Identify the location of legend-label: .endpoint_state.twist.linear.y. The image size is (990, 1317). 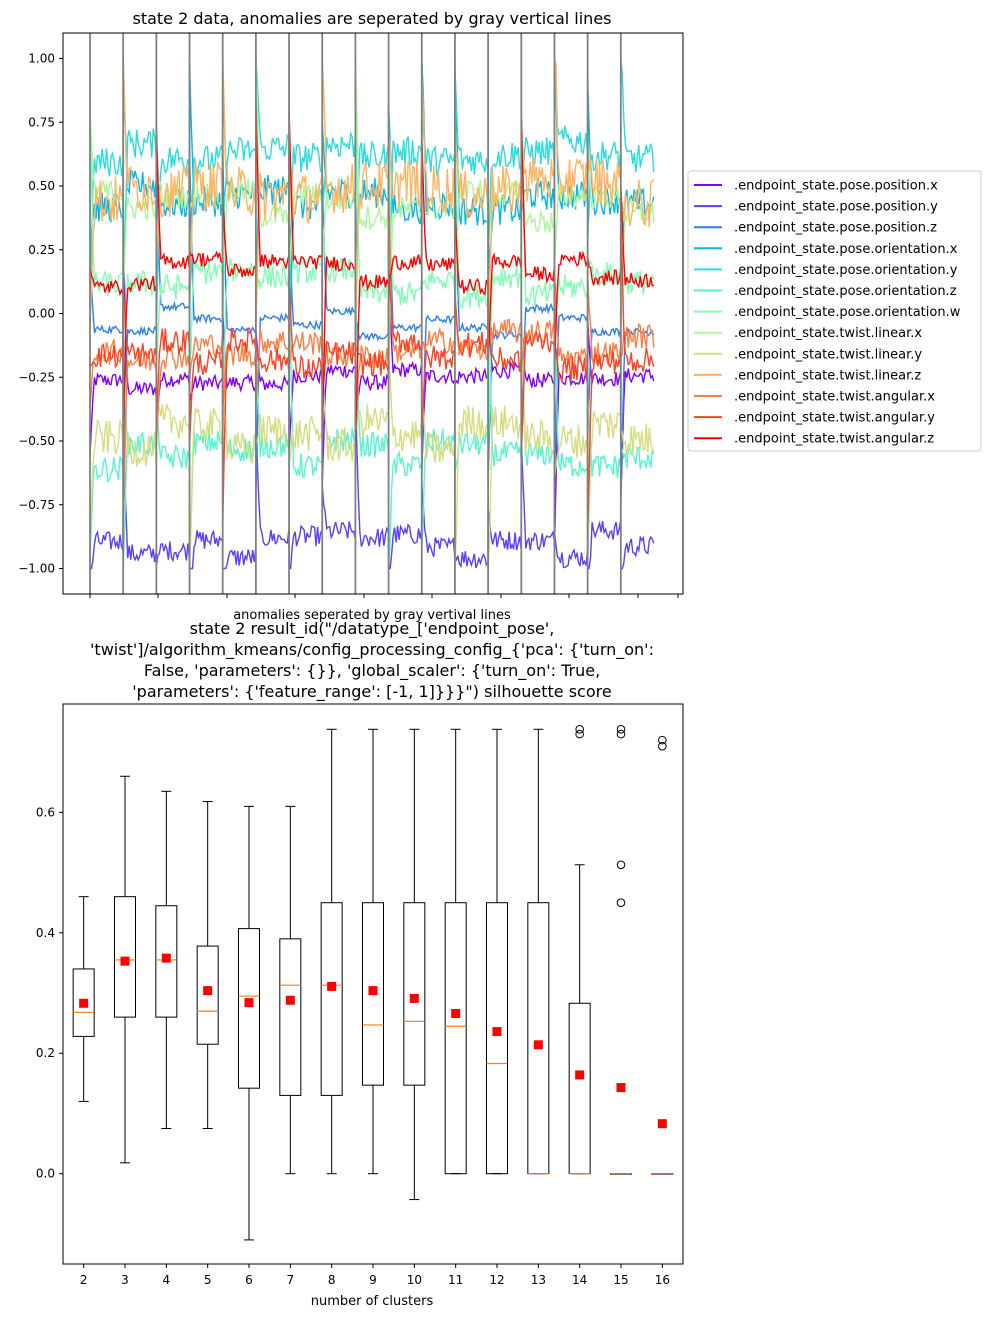
(828, 354).